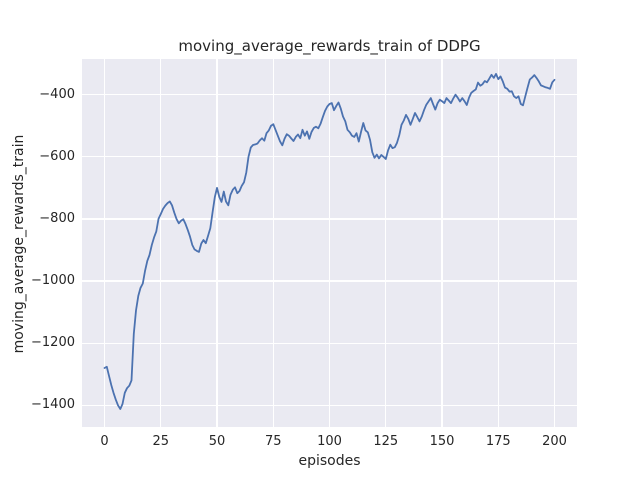 The width and height of the screenshot is (640, 480). I want to click on x-tick-label: 0, so click(104, 441).